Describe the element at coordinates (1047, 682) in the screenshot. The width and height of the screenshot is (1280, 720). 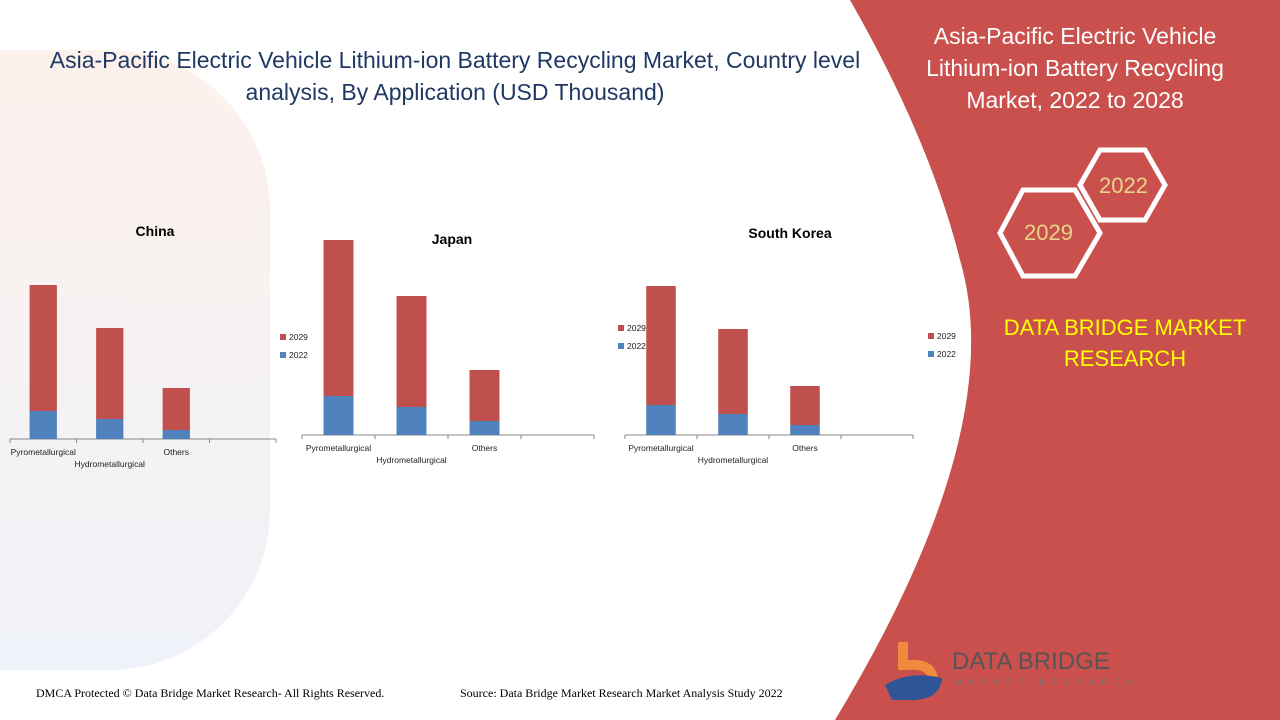
I see `logo-subtext: MARKET RESEARCH` at that location.